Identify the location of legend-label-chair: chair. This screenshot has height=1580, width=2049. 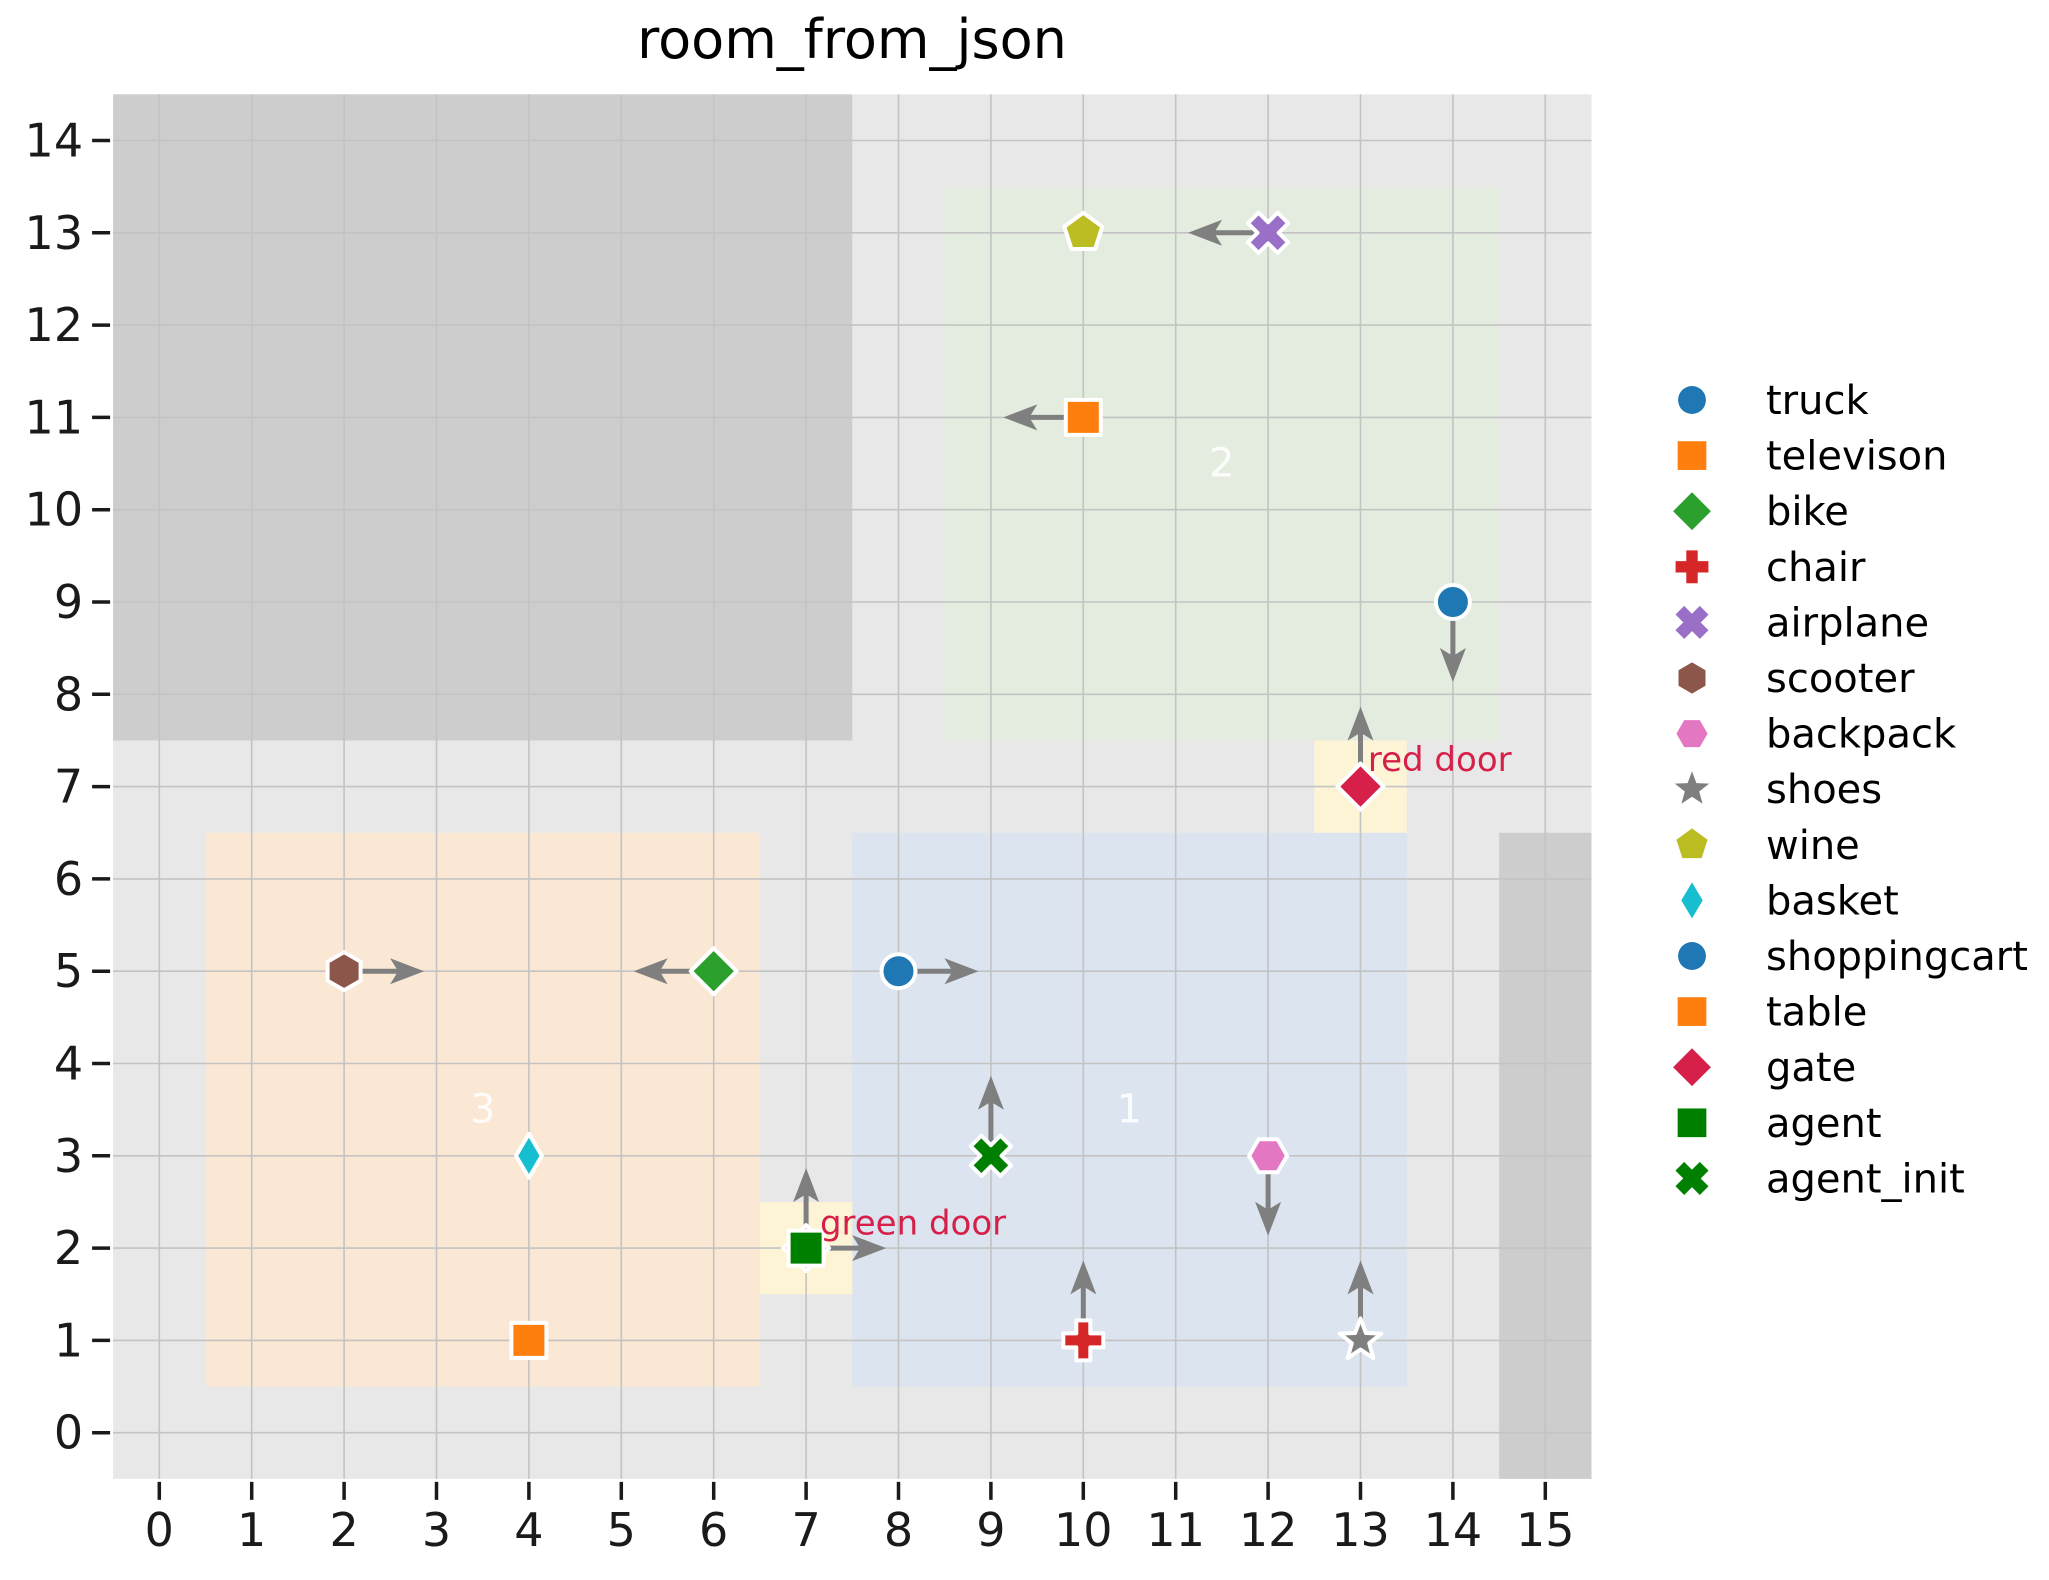
(1816, 568).